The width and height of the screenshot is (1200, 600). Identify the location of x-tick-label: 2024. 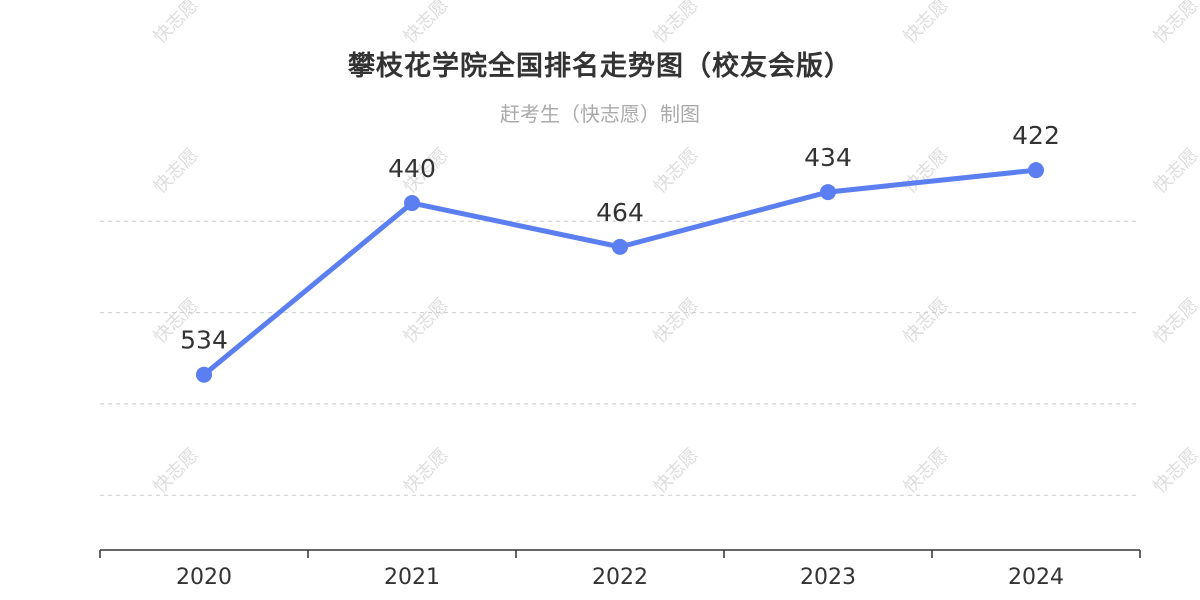
(1036, 577).